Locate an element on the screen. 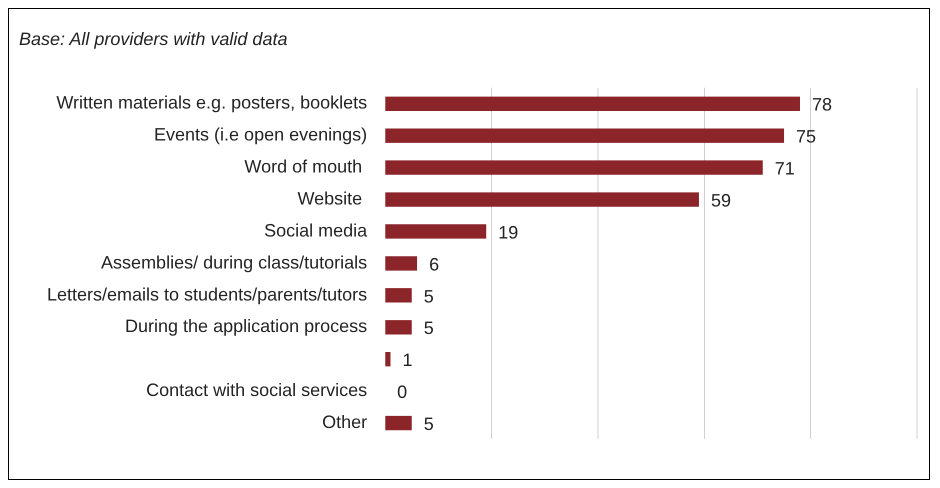 The image size is (940, 488). text: Base: All providers with valid data is located at coordinates (153, 39).